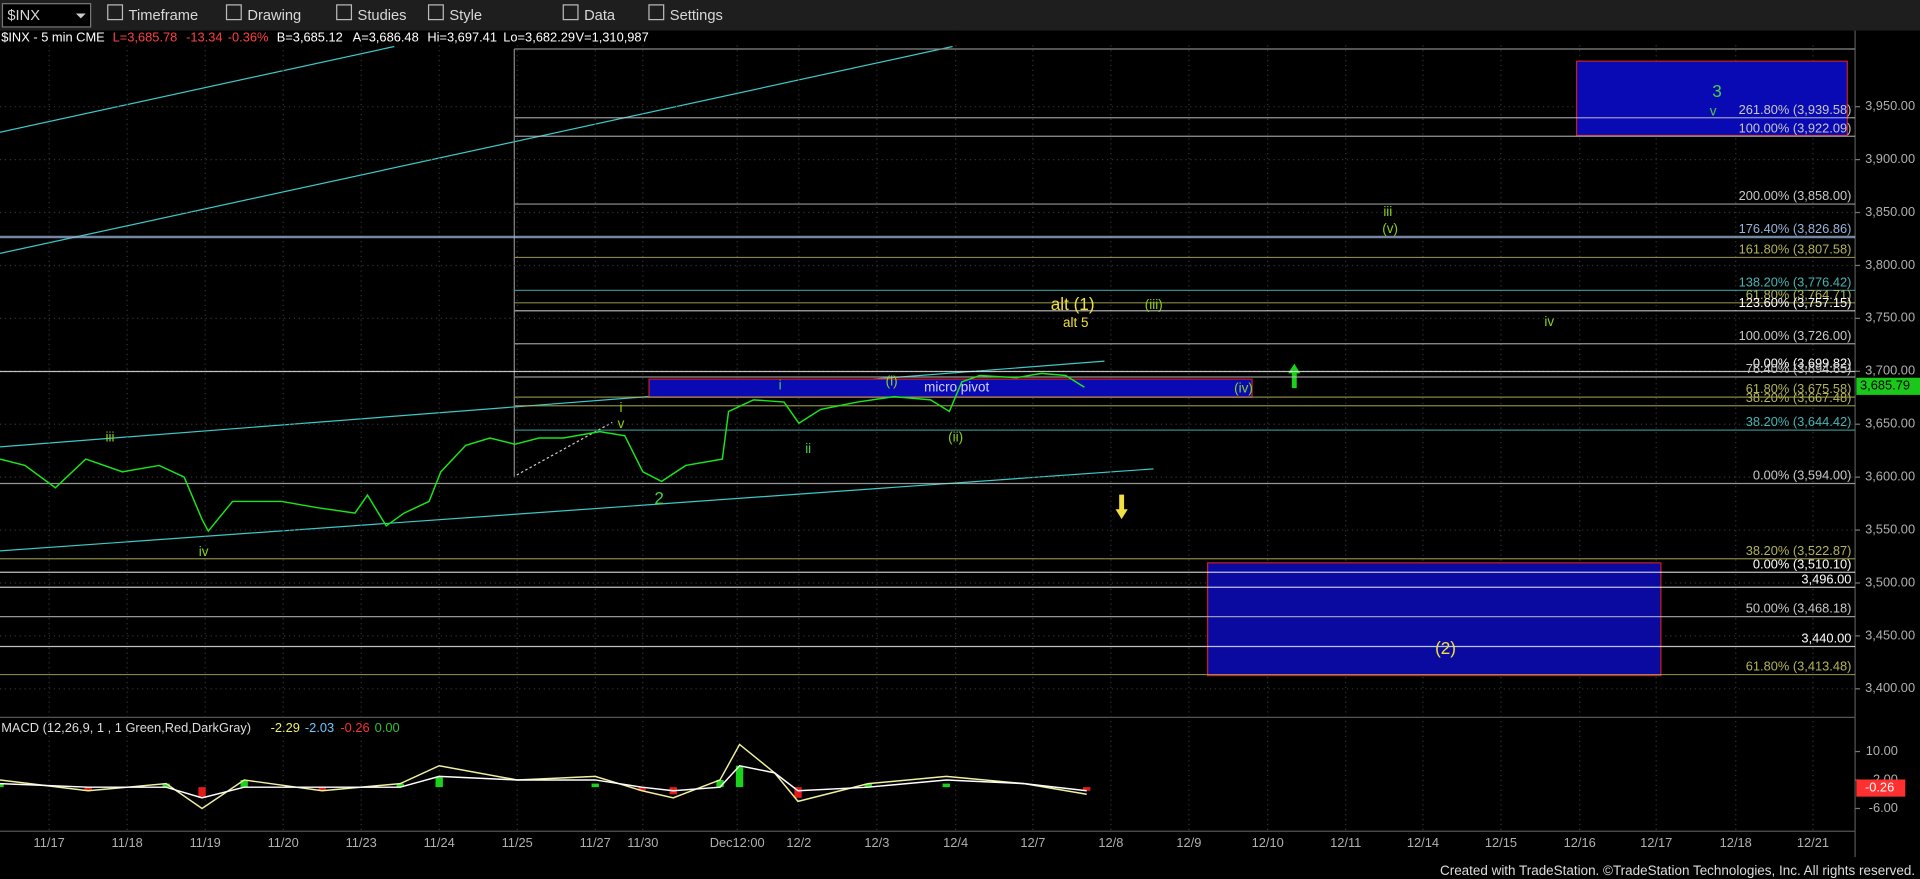  Describe the element at coordinates (110, 437) in the screenshot. I see `wave-label: iii` at that location.